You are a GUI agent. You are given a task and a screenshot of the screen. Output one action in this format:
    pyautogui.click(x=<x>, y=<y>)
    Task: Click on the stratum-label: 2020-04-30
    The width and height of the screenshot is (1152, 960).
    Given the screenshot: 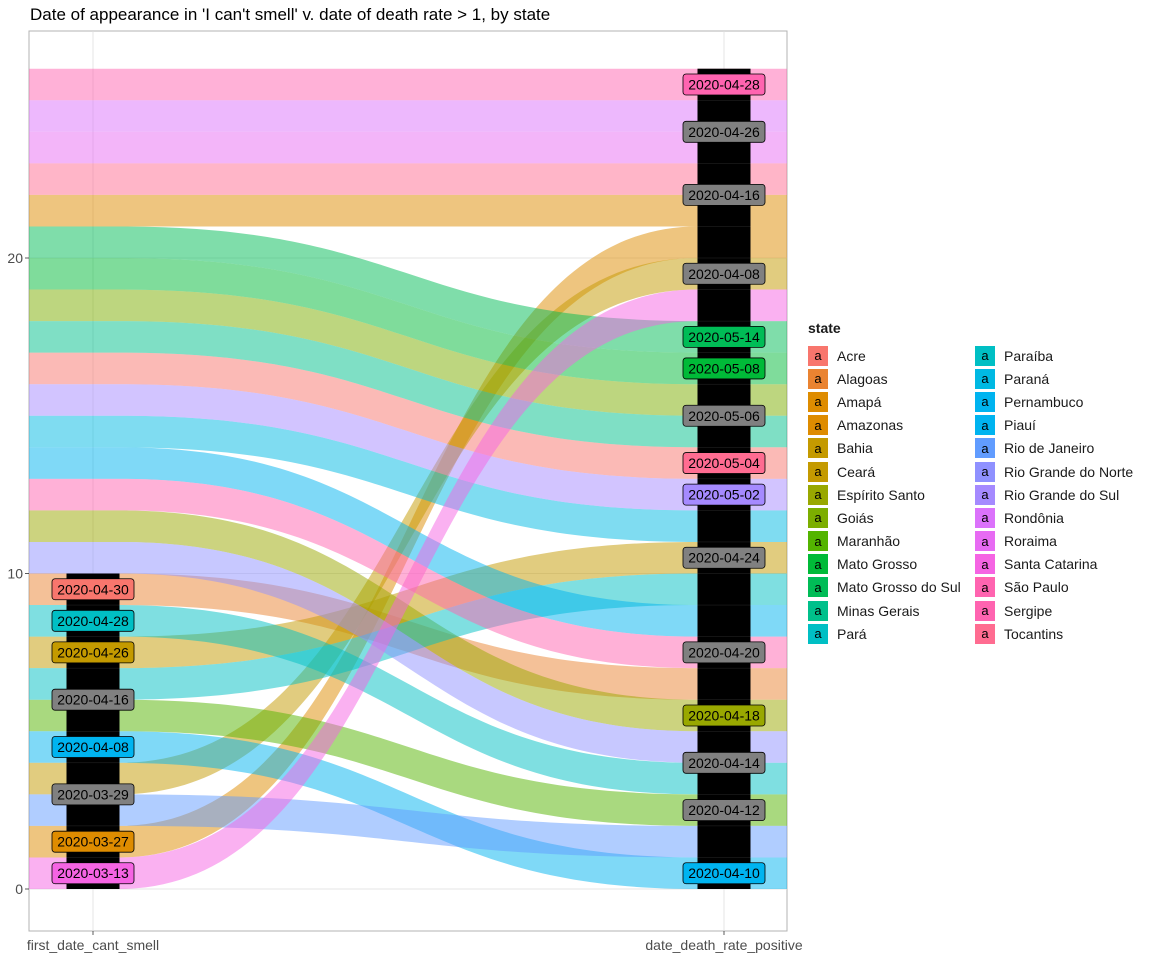 What is the action you would take?
    pyautogui.click(x=93, y=589)
    